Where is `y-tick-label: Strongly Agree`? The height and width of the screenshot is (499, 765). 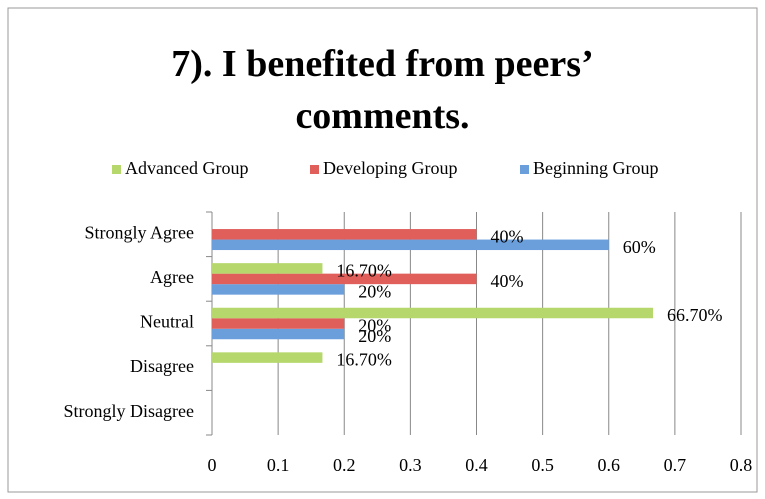
y-tick-label: Strongly Agree is located at coordinates (140, 232).